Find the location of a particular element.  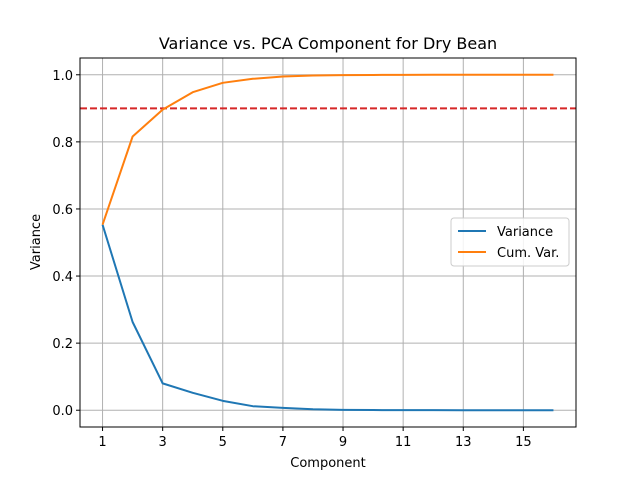

x-tick-label: 11 is located at coordinates (403, 442).